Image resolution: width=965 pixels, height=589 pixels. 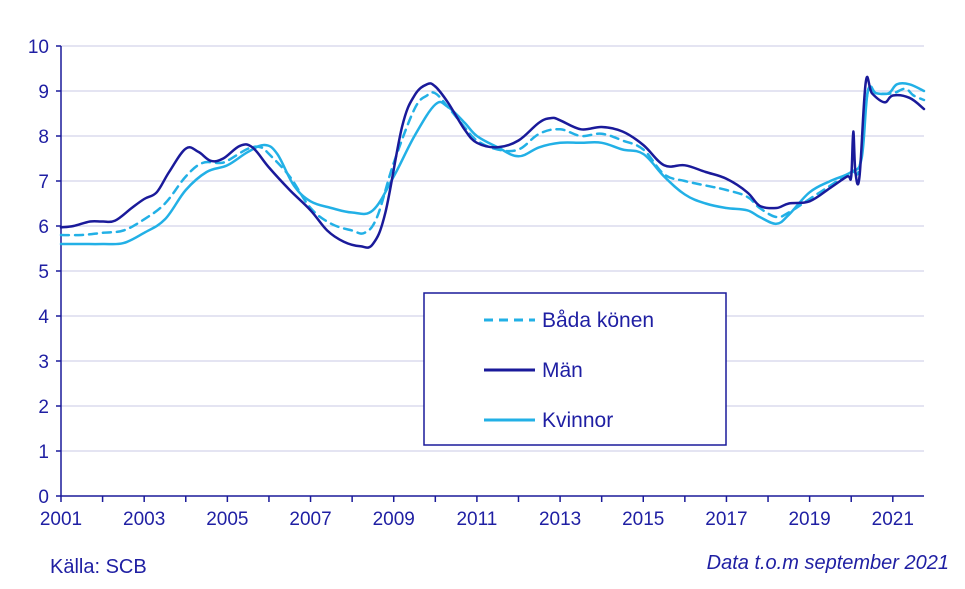 I want to click on y-tick-label-7: 7, so click(x=43, y=182).